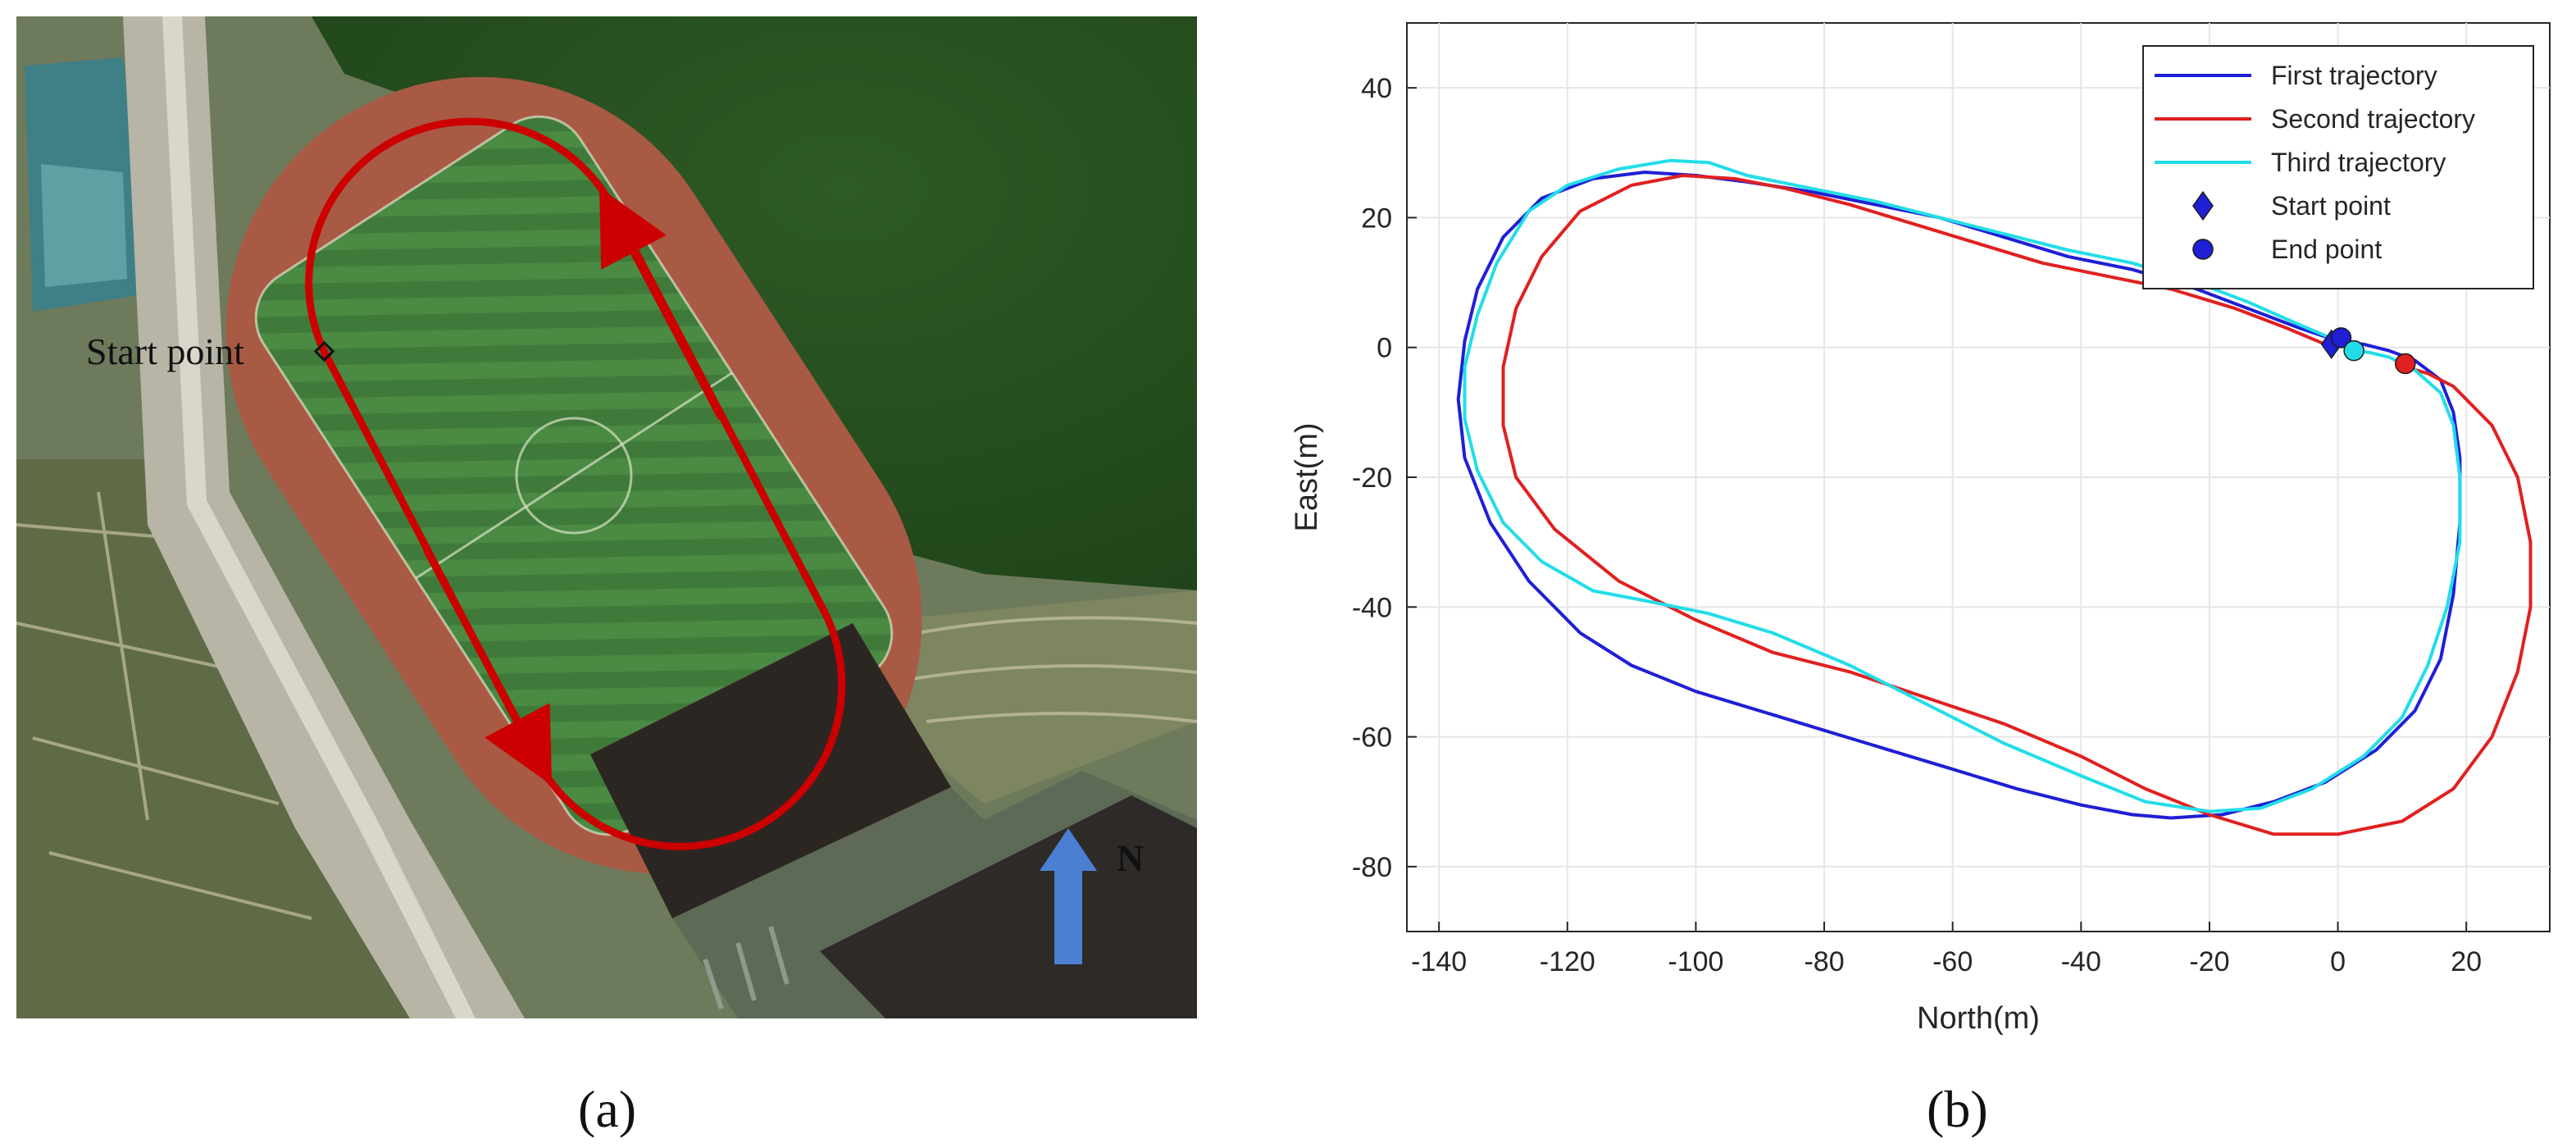 This screenshot has width=2576, height=1148. What do you see at coordinates (1952, 961) in the screenshot?
I see `x-tick-label: -60` at bounding box center [1952, 961].